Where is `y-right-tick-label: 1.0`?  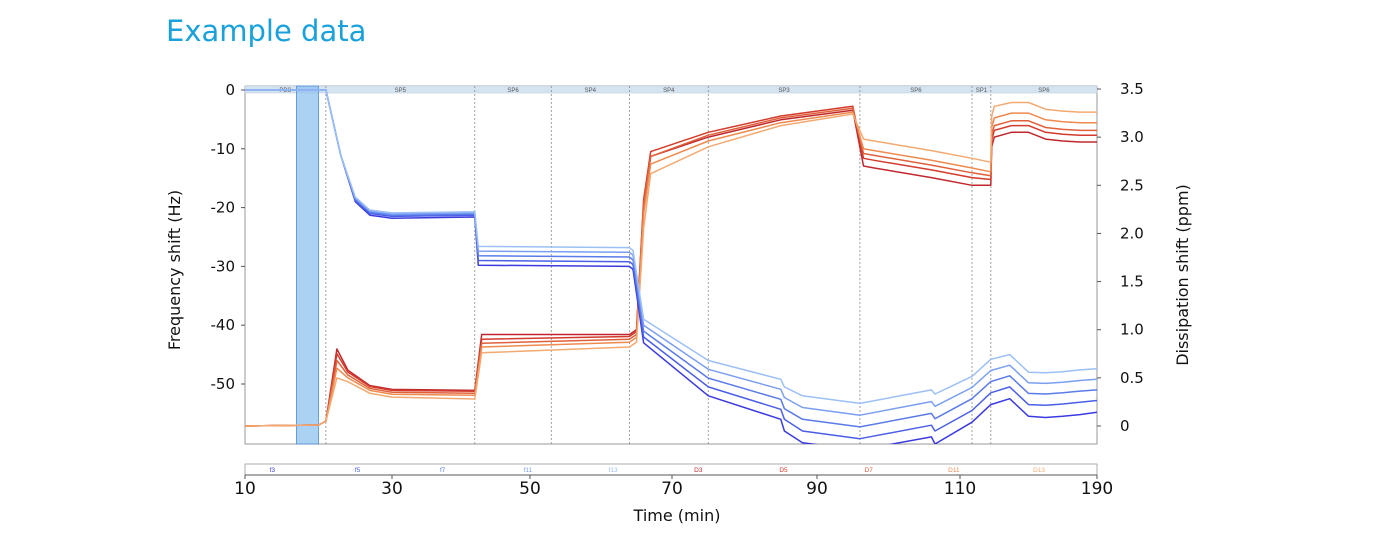 y-right-tick-label: 1.0 is located at coordinates (1132, 330).